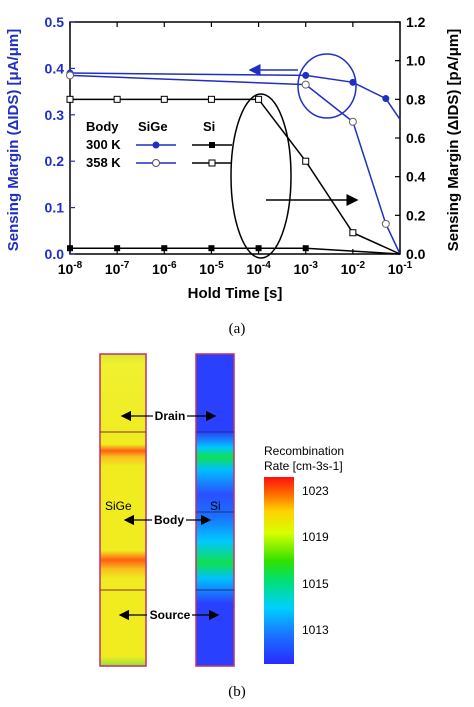 The image size is (474, 707). What do you see at coordinates (55, 254) in the screenshot?
I see `y-left-tick-label: 0.0` at bounding box center [55, 254].